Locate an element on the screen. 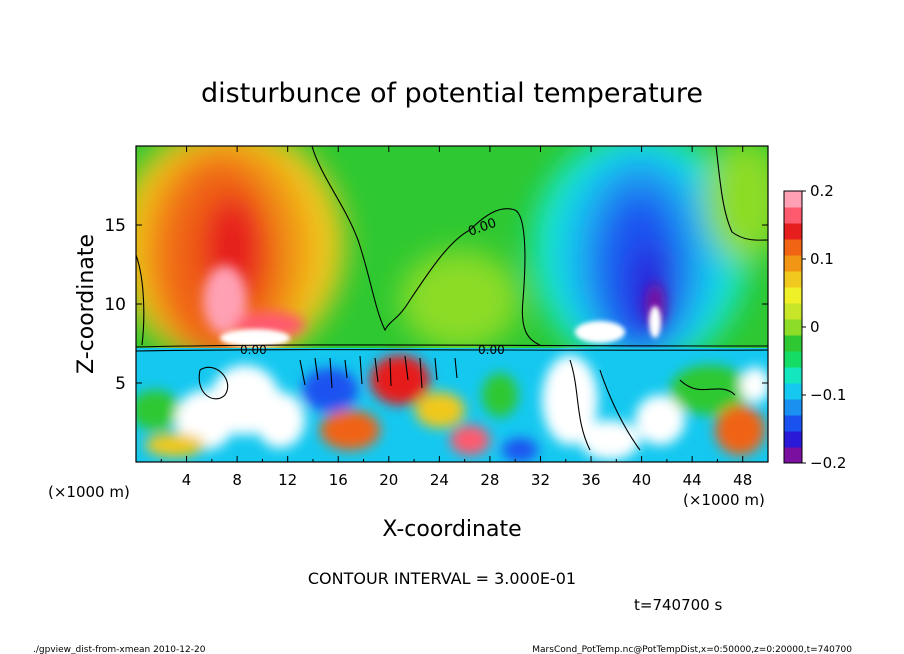  x-tick-label: 44 is located at coordinates (692, 480).